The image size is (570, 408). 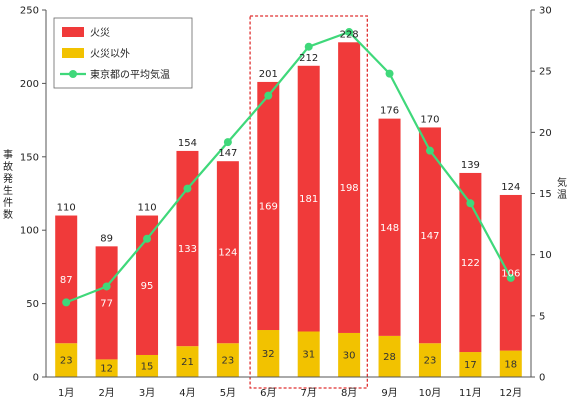 What do you see at coordinates (8, 178) in the screenshot?
I see `y-axis-title-char: 発` at bounding box center [8, 178].